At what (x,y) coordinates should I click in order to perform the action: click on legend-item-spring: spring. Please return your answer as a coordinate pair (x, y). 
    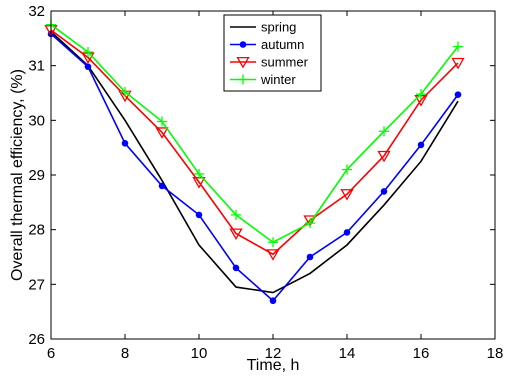
    Looking at the image, I should click on (263, 27).